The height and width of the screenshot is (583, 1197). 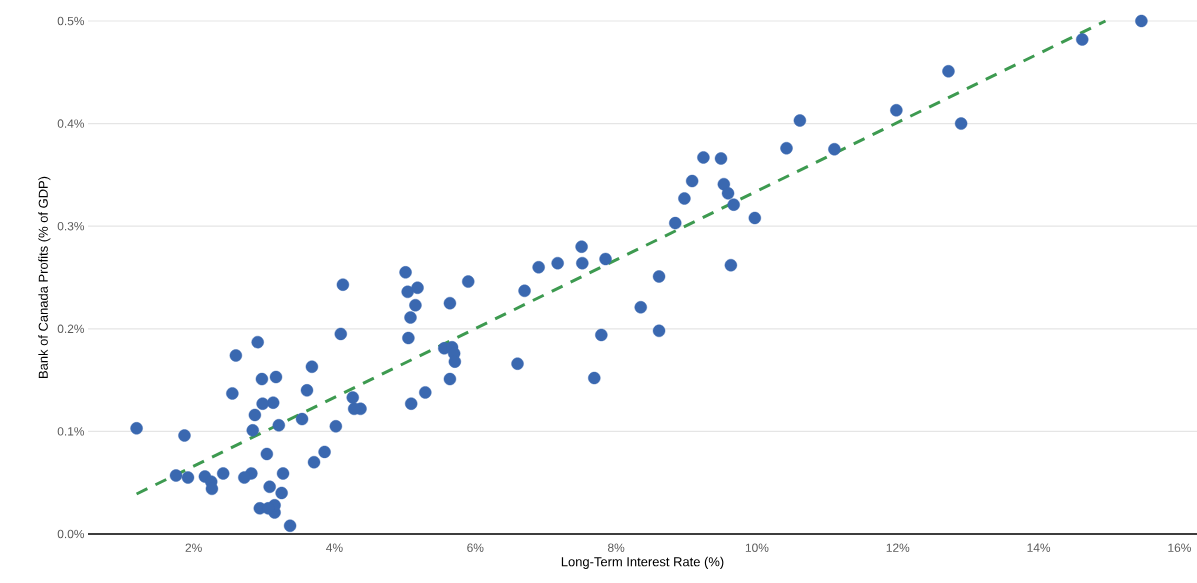 What do you see at coordinates (71, 21) in the screenshot?
I see `y-tick-label: 0.5%` at bounding box center [71, 21].